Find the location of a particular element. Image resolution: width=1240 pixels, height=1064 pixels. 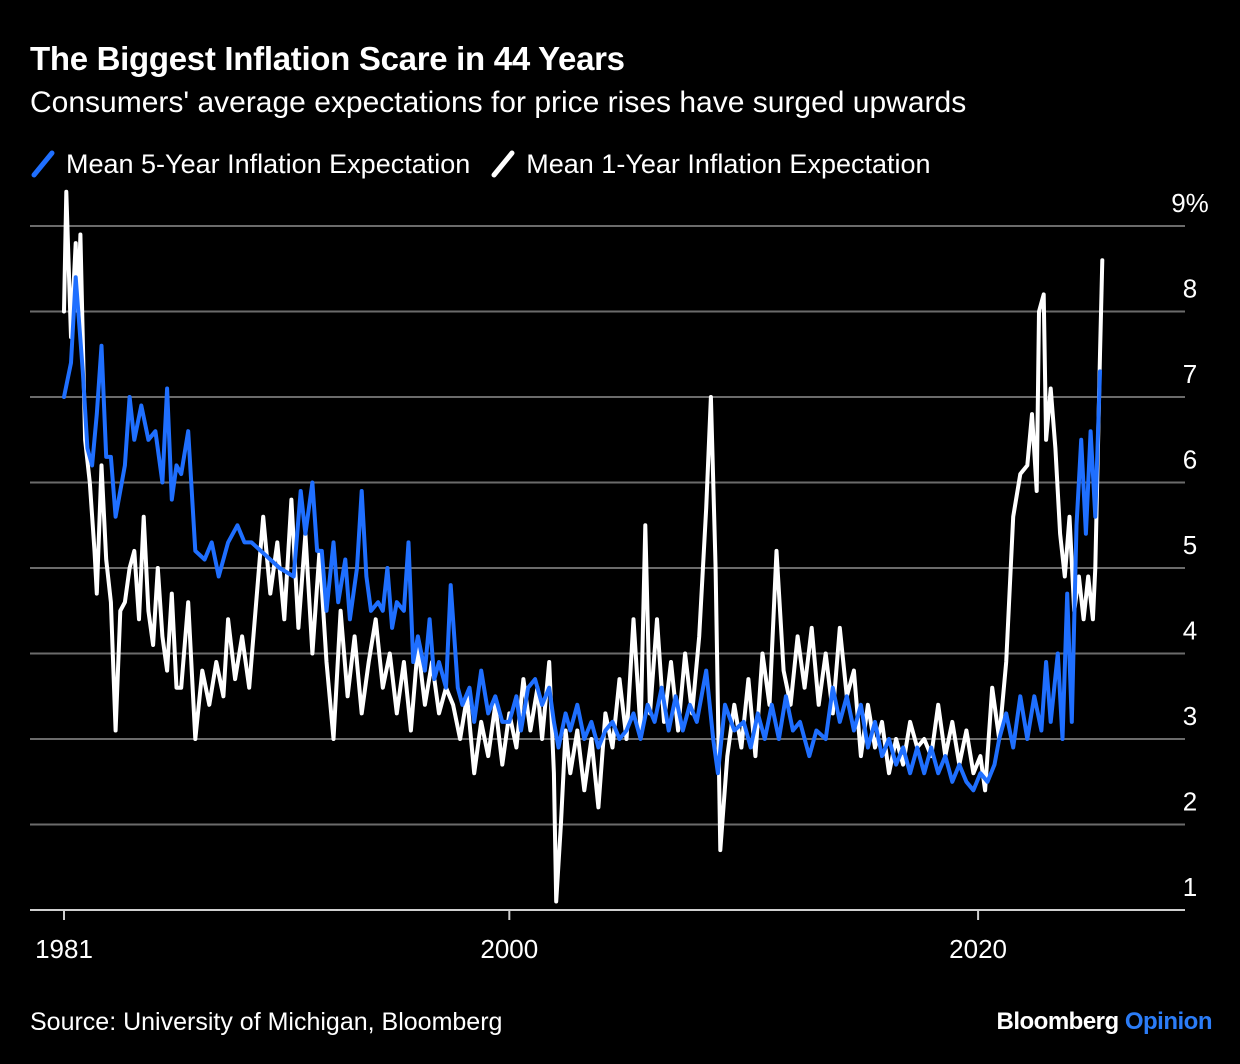

legend-swatch-1y-icon is located at coordinates (503, 164).